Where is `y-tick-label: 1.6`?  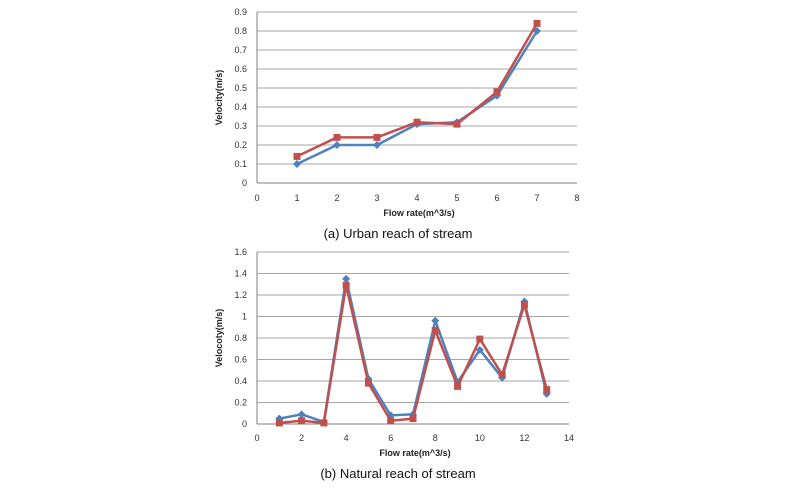 y-tick-label: 1.6 is located at coordinates (240, 252).